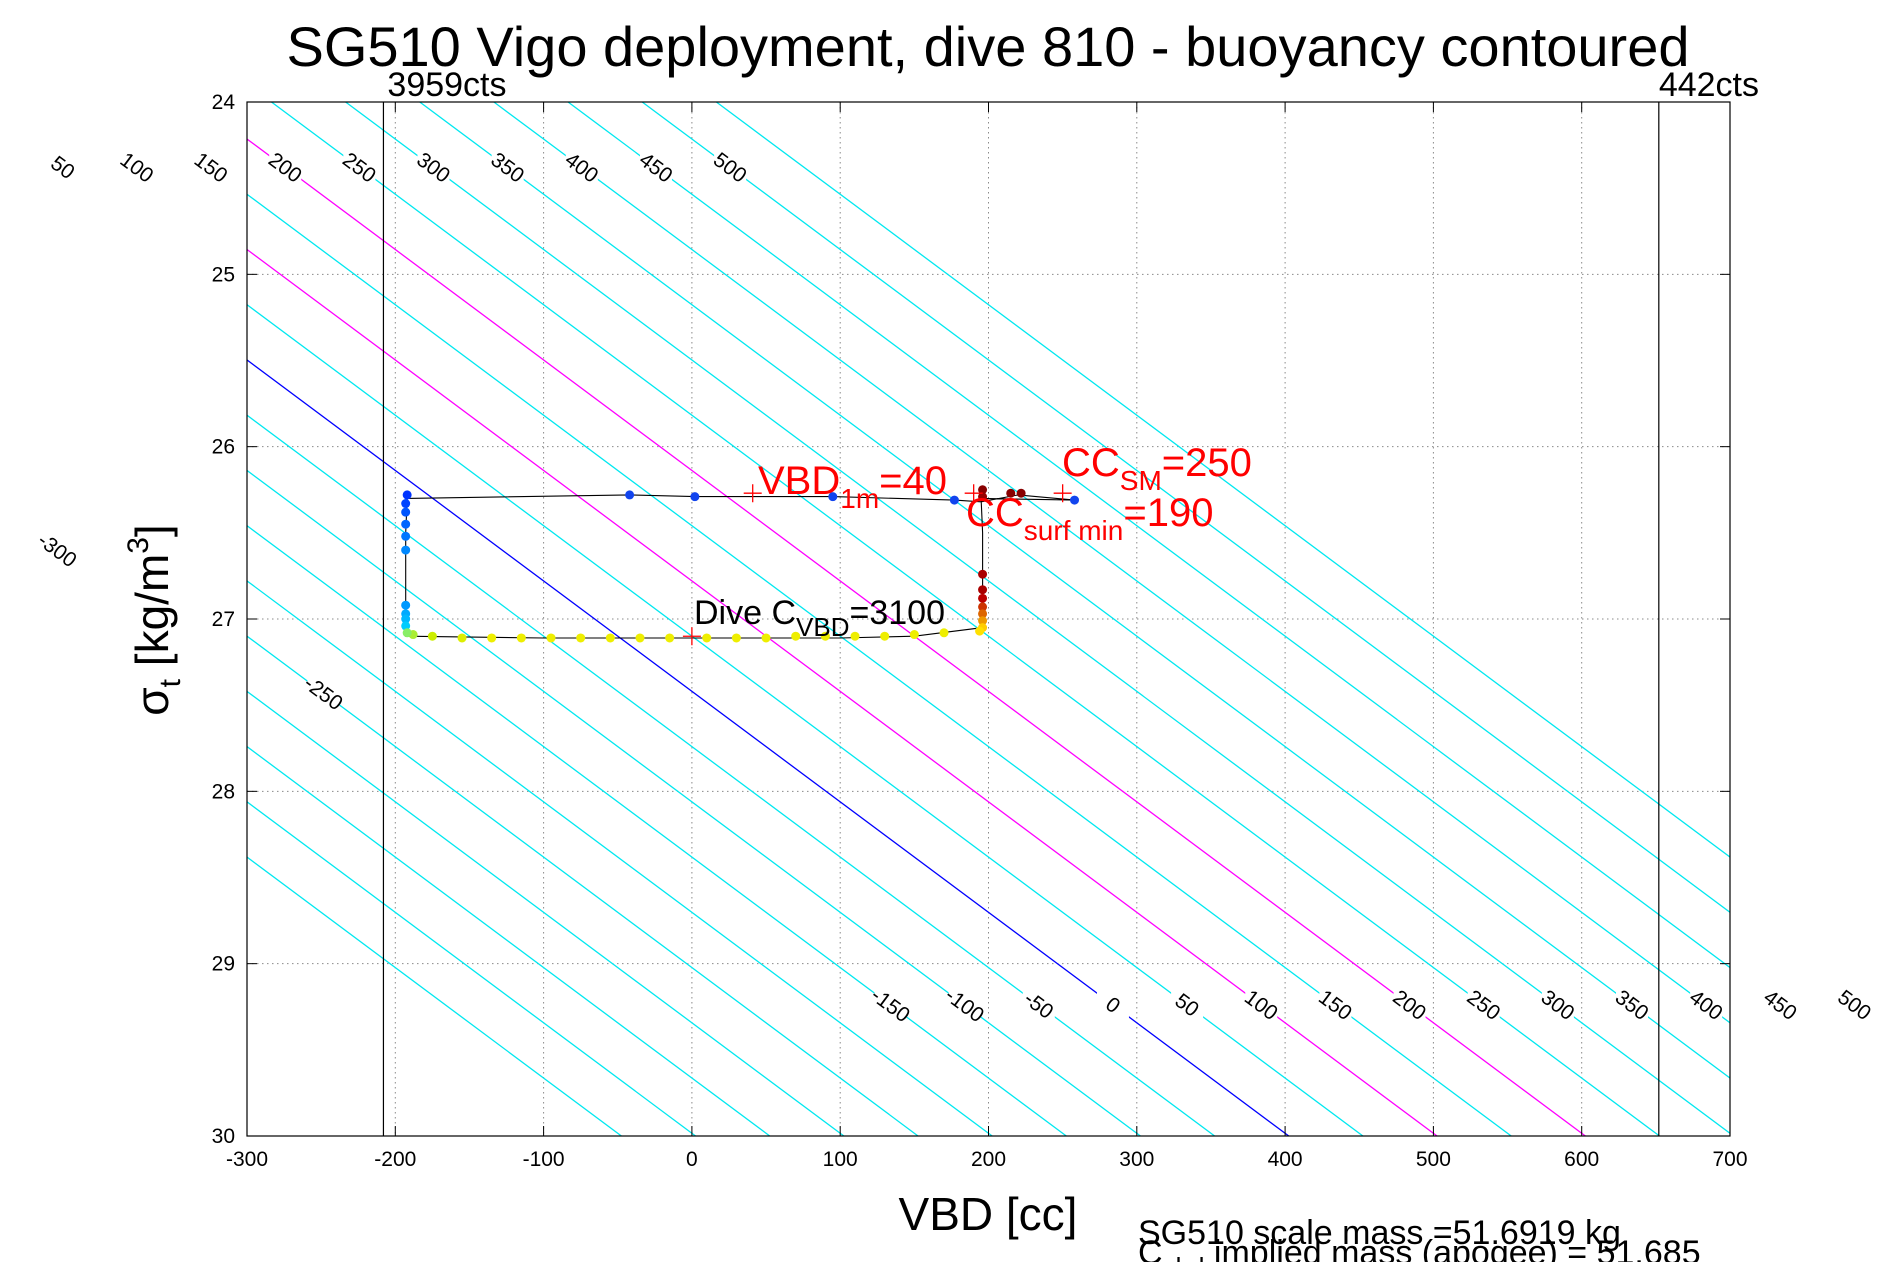  I want to click on y-axis-label-units: [kg/m, so click(152, 616).